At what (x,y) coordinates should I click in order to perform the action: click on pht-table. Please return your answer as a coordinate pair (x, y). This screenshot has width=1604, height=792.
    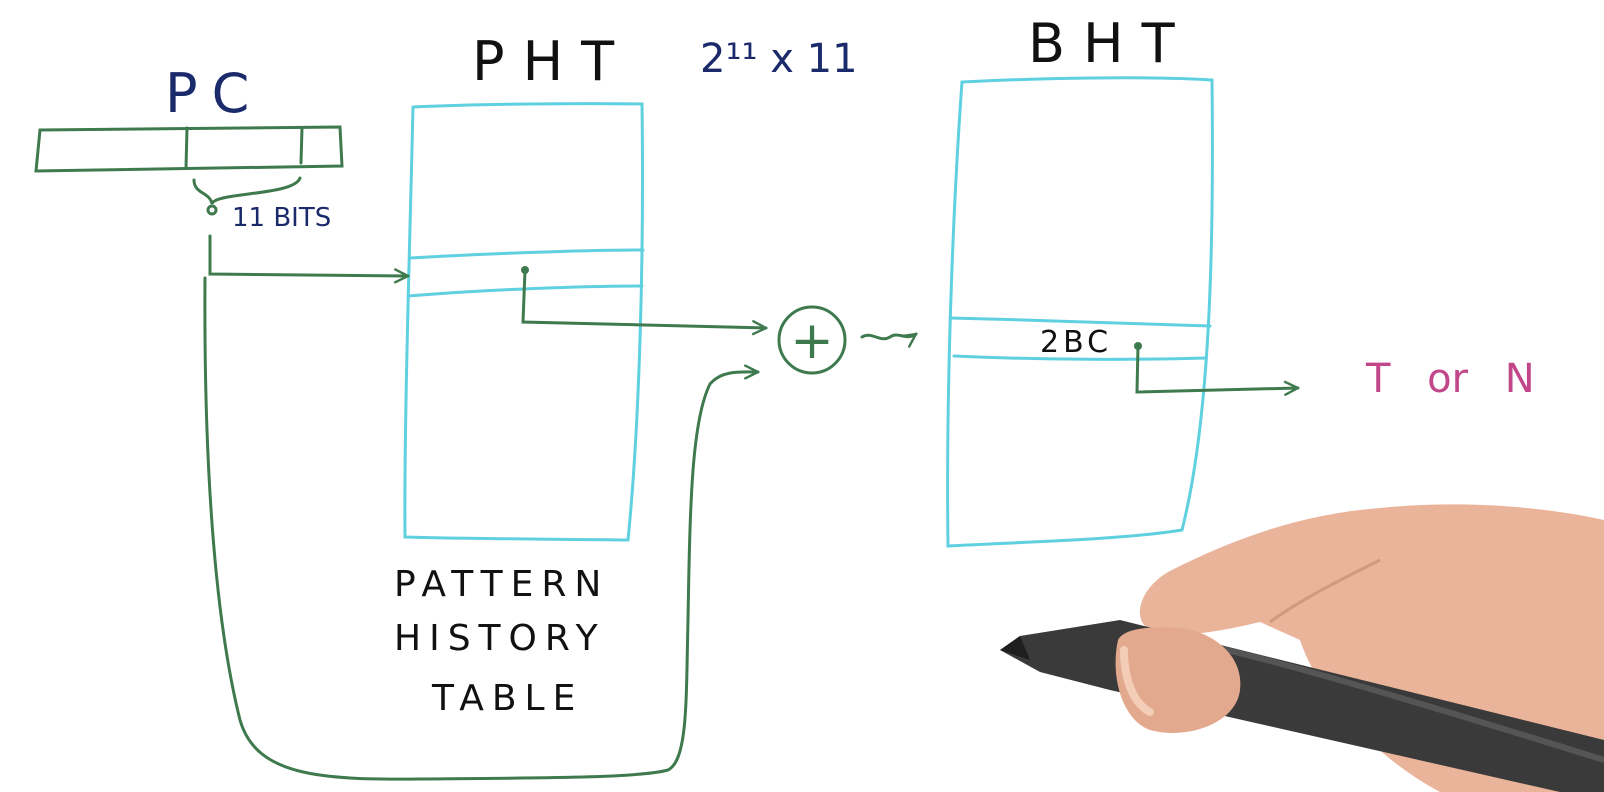
    Looking at the image, I should click on (524, 322).